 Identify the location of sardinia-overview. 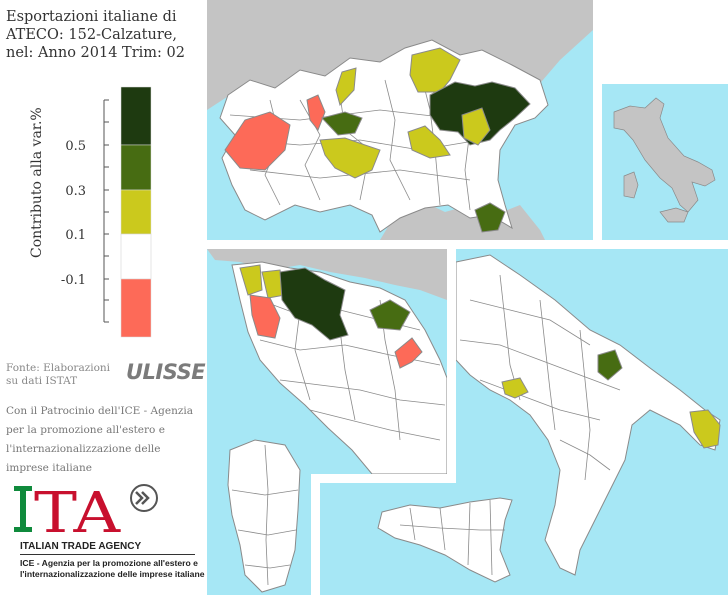
(631, 185).